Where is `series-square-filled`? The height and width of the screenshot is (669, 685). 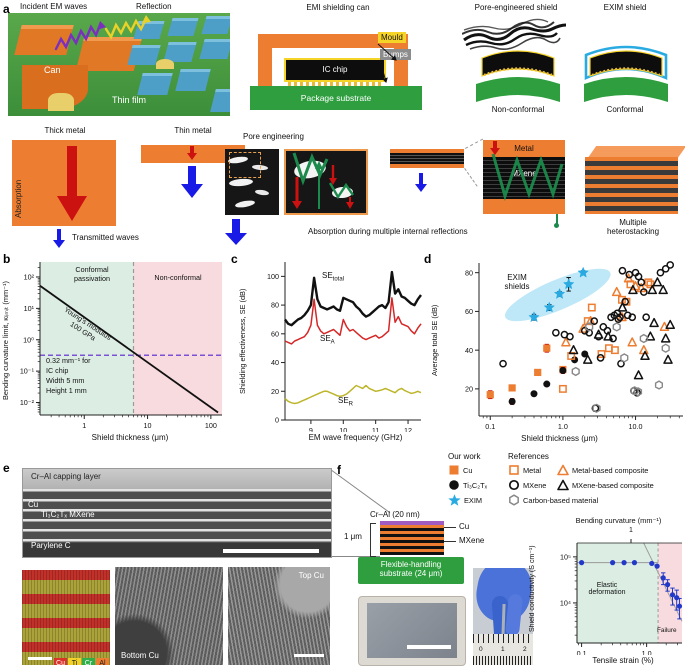
series-square-filled is located at coordinates (526, 371).